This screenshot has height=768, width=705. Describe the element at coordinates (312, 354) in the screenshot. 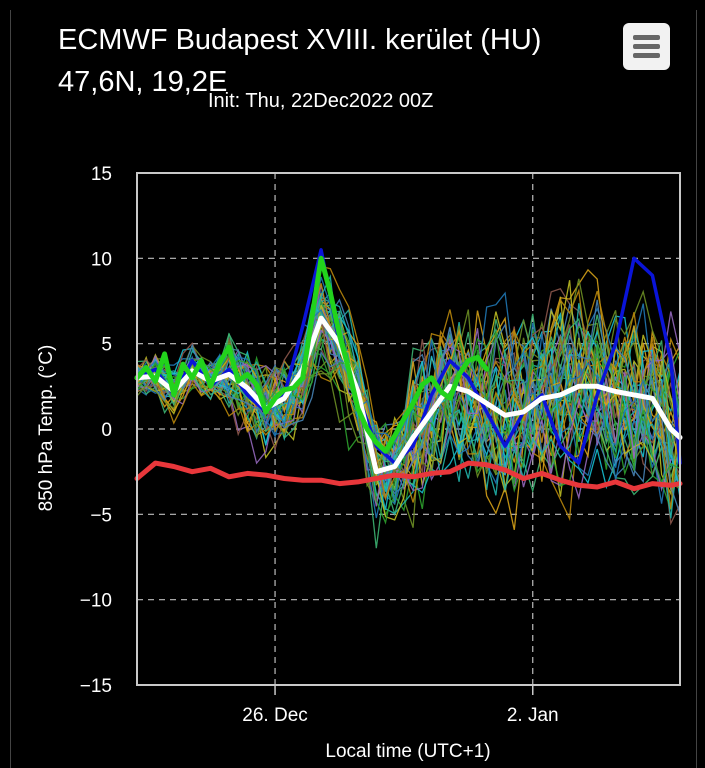

I see `control-run-line` at that location.